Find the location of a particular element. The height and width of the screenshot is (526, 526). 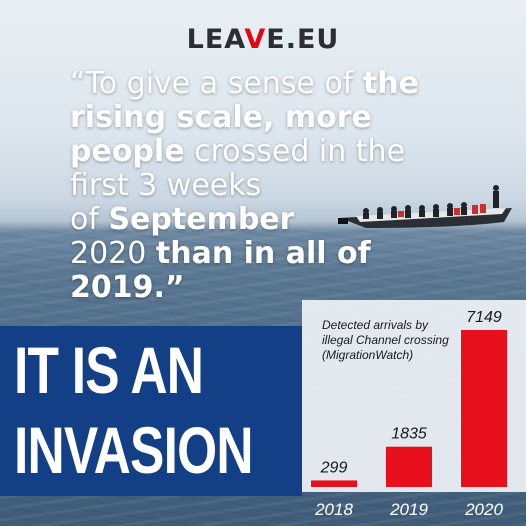

quote-line-6-bold: than in all of is located at coordinates (263, 253).